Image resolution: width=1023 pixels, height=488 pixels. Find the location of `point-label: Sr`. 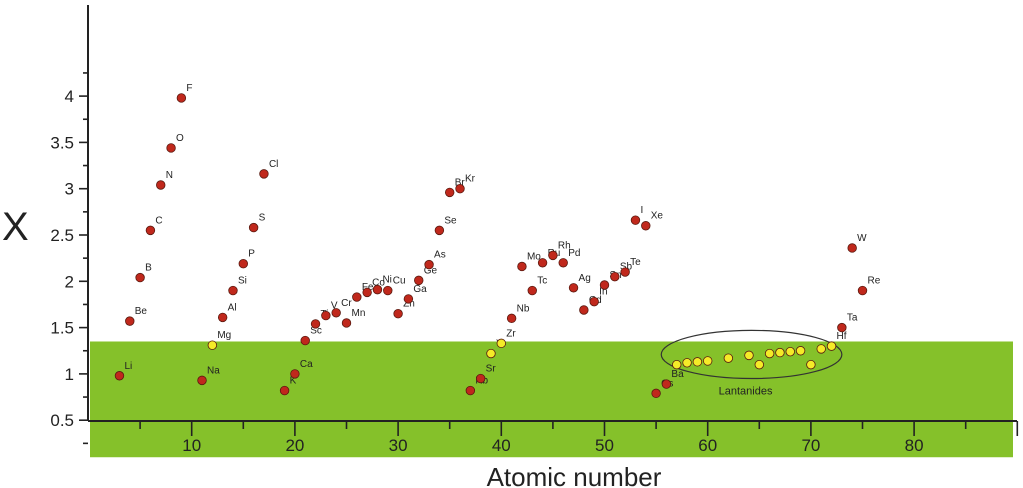

point-label: Sr is located at coordinates (491, 369).